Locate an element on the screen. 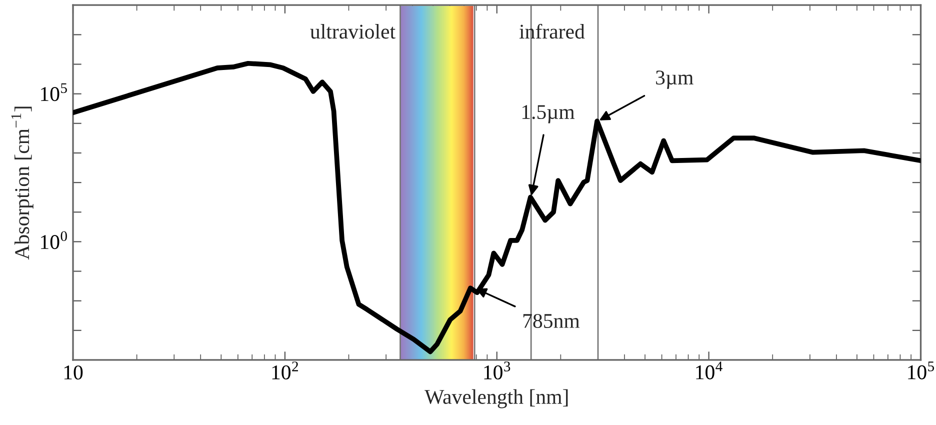 The height and width of the screenshot is (425, 936). annotation: 3µm is located at coordinates (675, 79).